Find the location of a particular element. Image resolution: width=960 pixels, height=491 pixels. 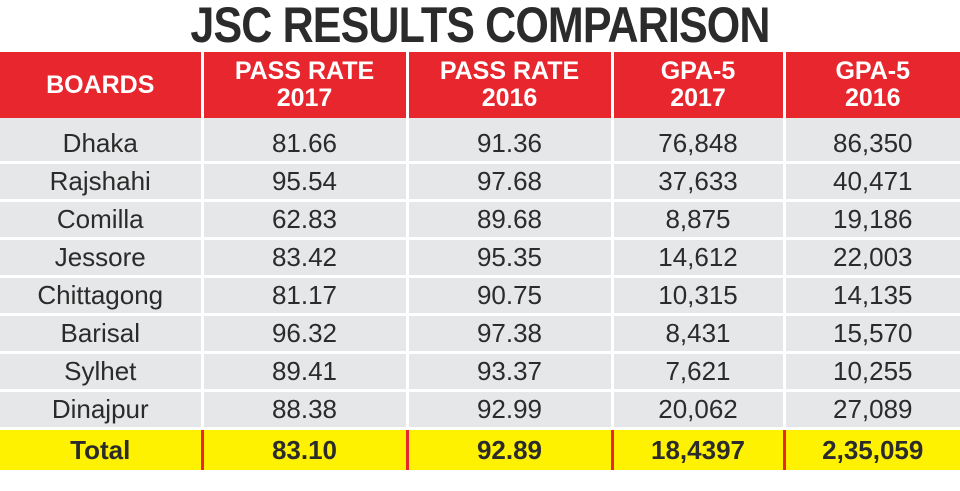

header-pass-rate-2017: PASS RATE 2017 is located at coordinates (303, 85).